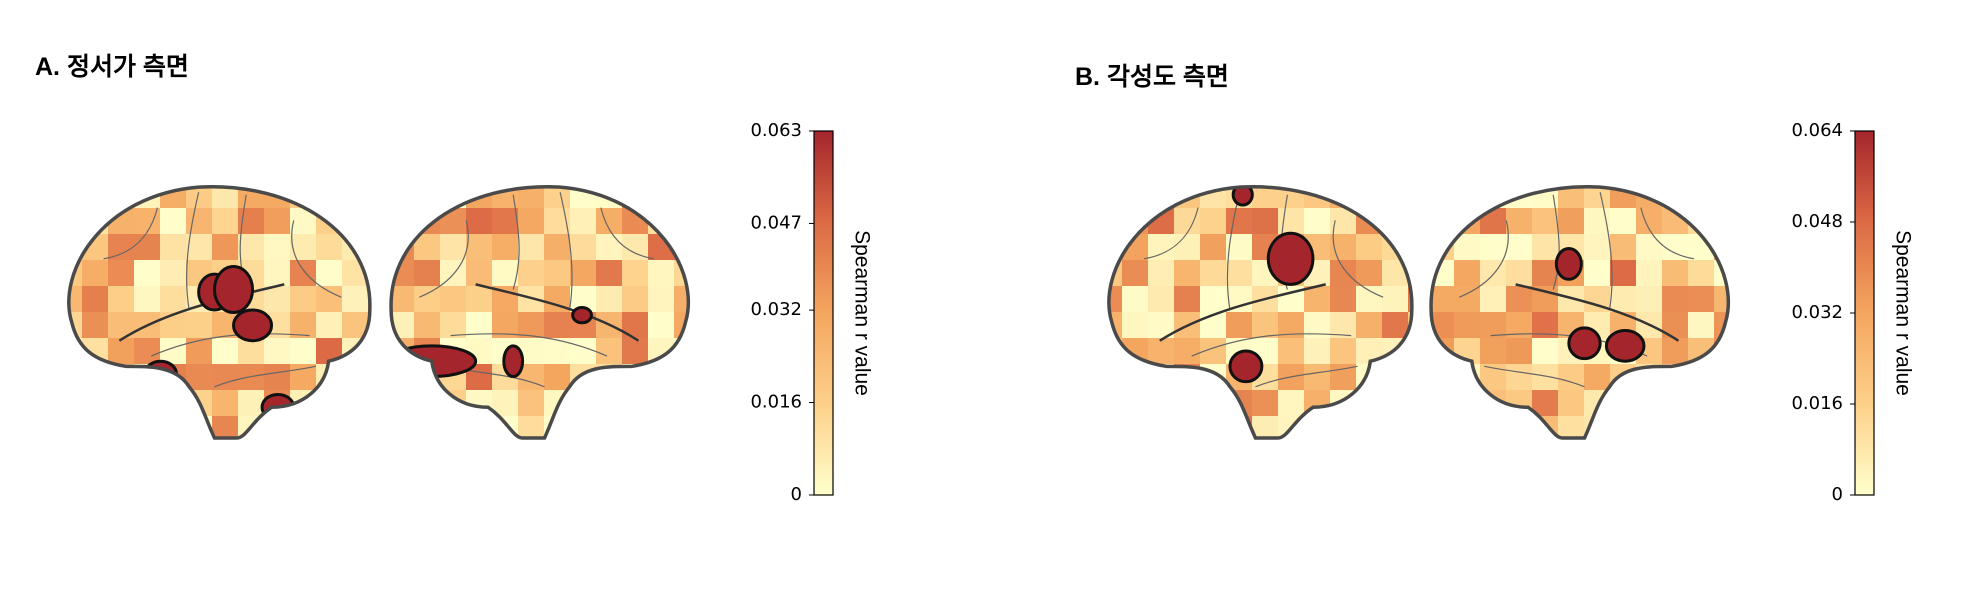 The height and width of the screenshot is (604, 1964). I want to click on panel-title: B. 각성도 측면, so click(1152, 77).